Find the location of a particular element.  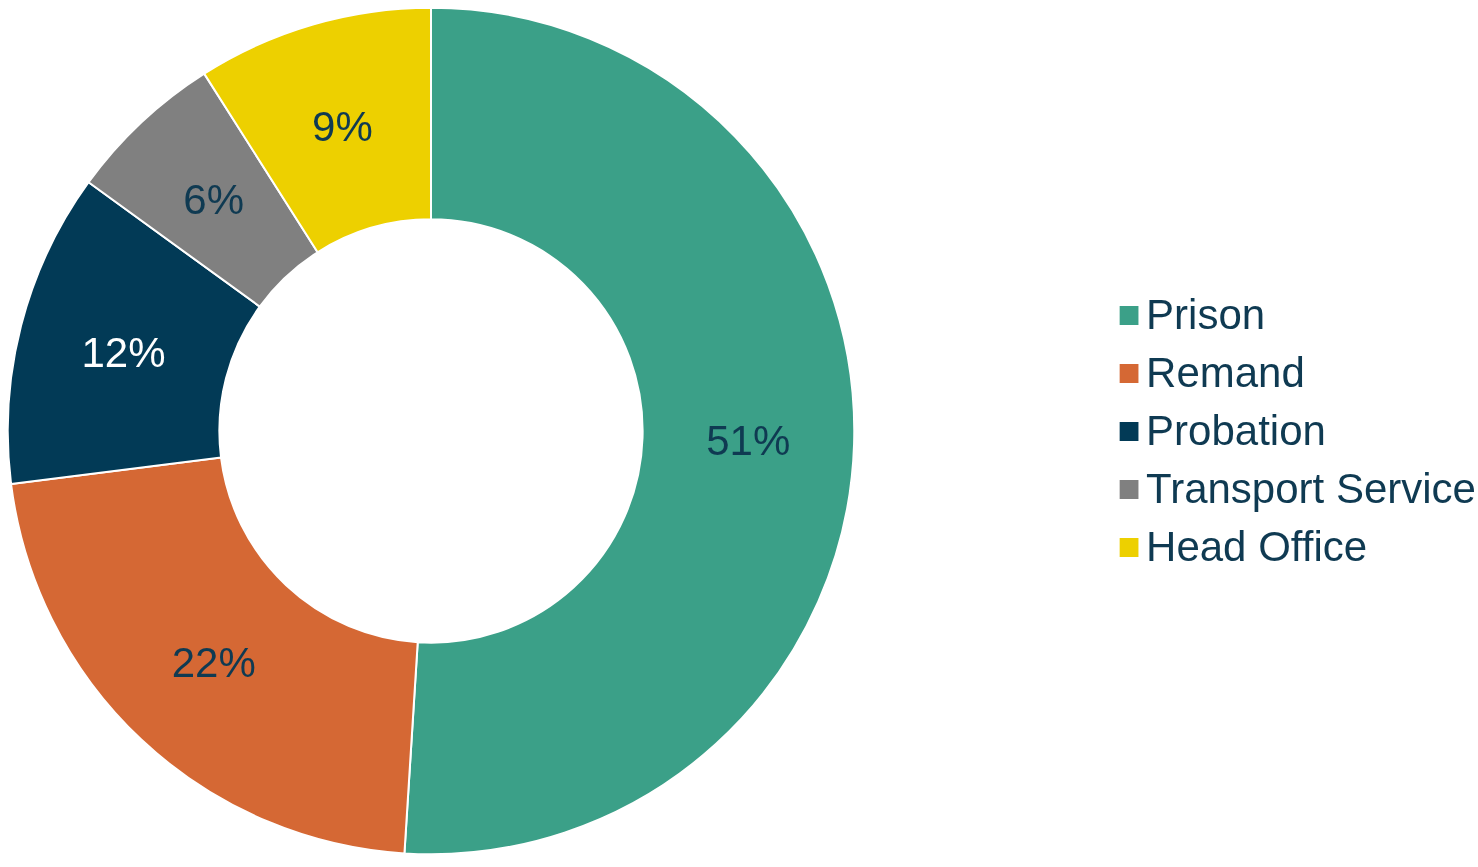

data-label: 9% is located at coordinates (342, 126).